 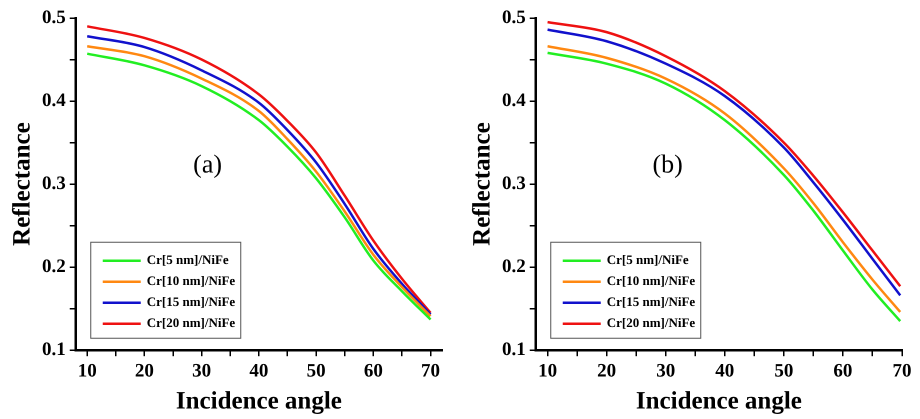 What do you see at coordinates (207, 164) in the screenshot?
I see `annotation: (a)` at bounding box center [207, 164].